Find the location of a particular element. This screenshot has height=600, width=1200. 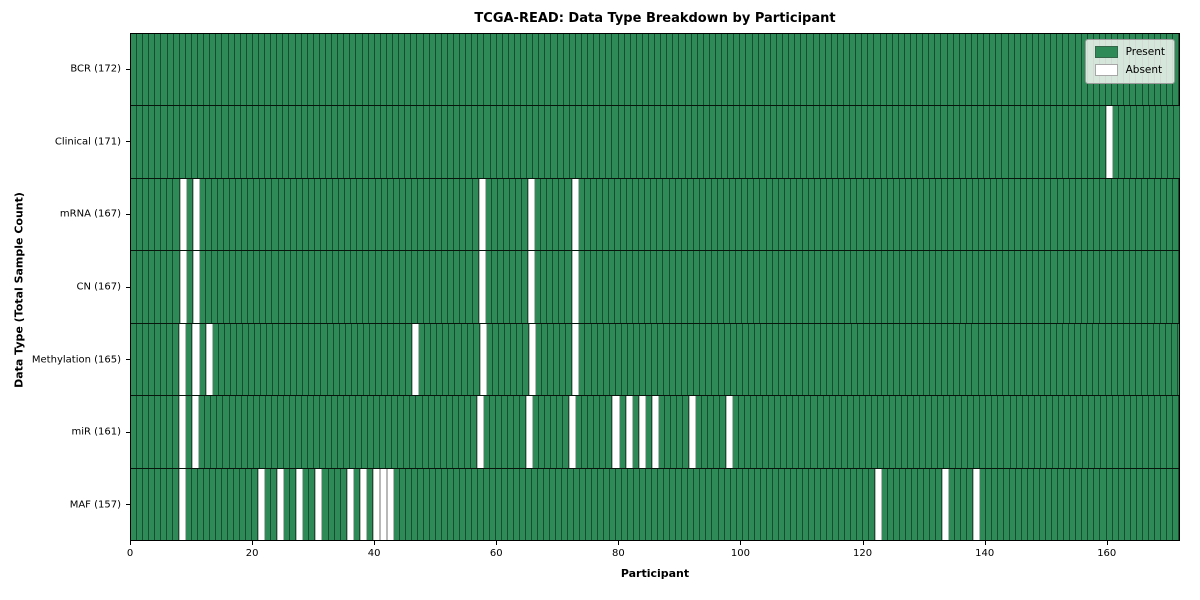

row-mrna is located at coordinates (655, 214).